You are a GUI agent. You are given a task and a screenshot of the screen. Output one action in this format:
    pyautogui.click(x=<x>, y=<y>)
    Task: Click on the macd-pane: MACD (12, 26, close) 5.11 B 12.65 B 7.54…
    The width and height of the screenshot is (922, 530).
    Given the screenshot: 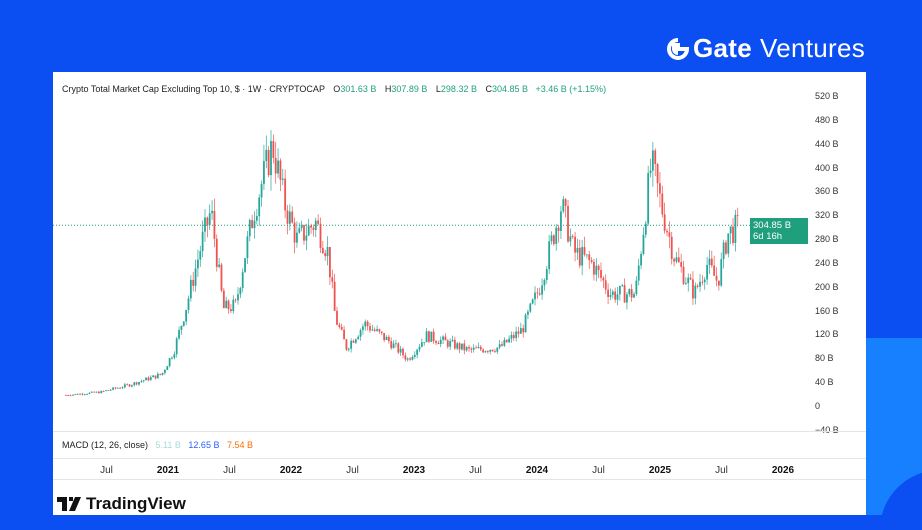 What is the action you would take?
    pyautogui.click(x=459, y=444)
    